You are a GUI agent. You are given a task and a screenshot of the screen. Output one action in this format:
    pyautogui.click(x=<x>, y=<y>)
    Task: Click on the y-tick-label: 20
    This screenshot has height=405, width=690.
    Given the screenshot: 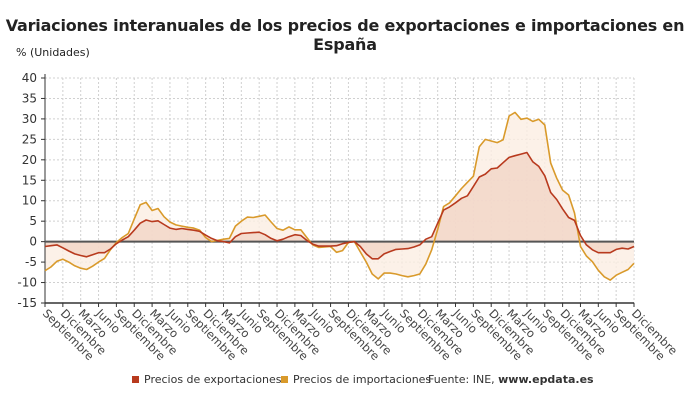 What is the action you would take?
    pyautogui.click(x=29, y=160)
    